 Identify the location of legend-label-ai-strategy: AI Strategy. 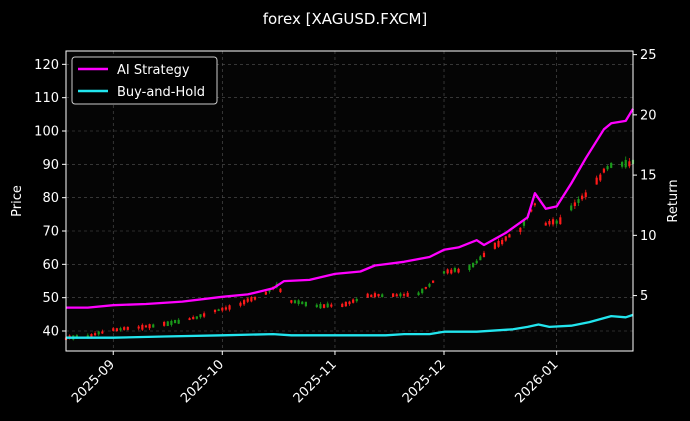
(153, 70).